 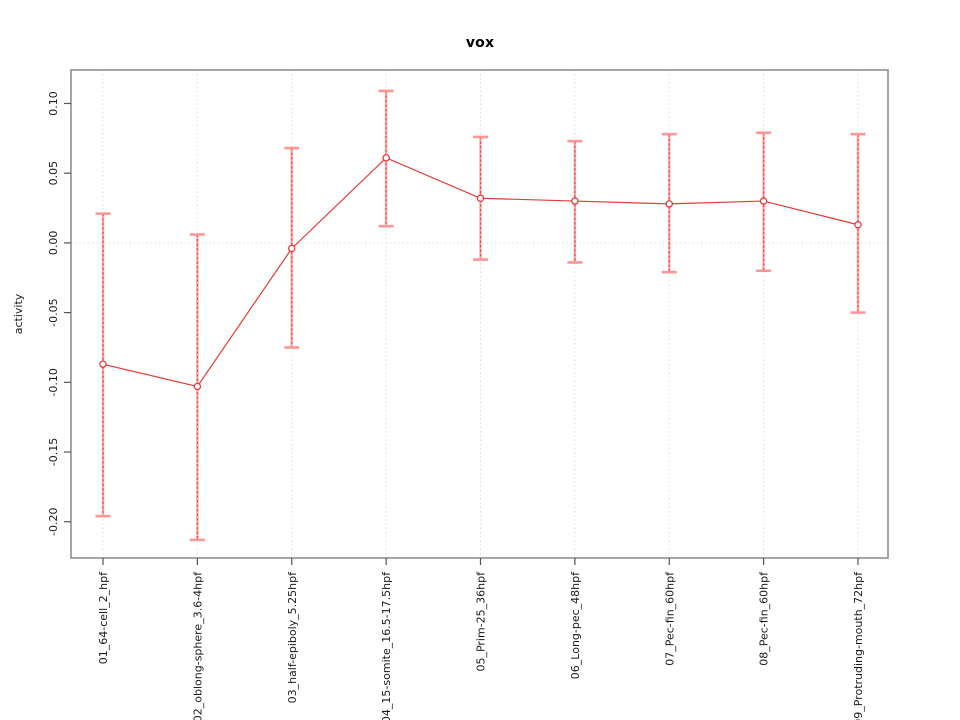 What do you see at coordinates (53, 522) in the screenshot?
I see `y-tick-label: -0.20` at bounding box center [53, 522].